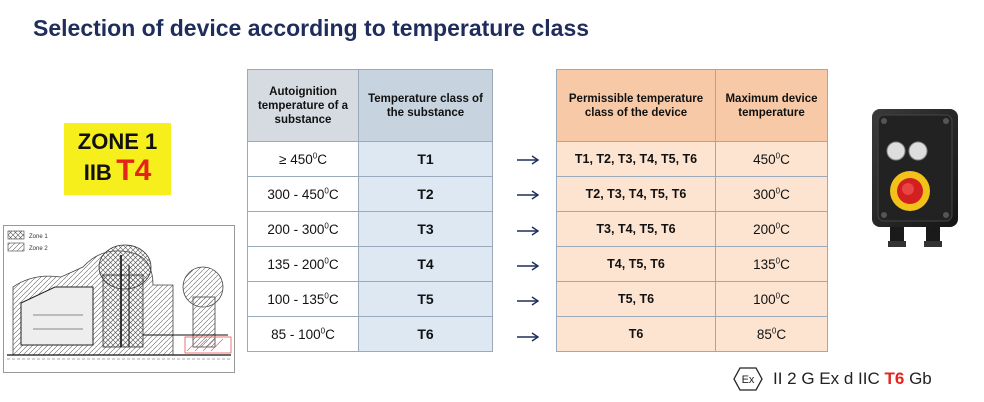 The width and height of the screenshot is (984, 402). I want to click on header-substance-class: Temperature class of the substance, so click(425, 105).